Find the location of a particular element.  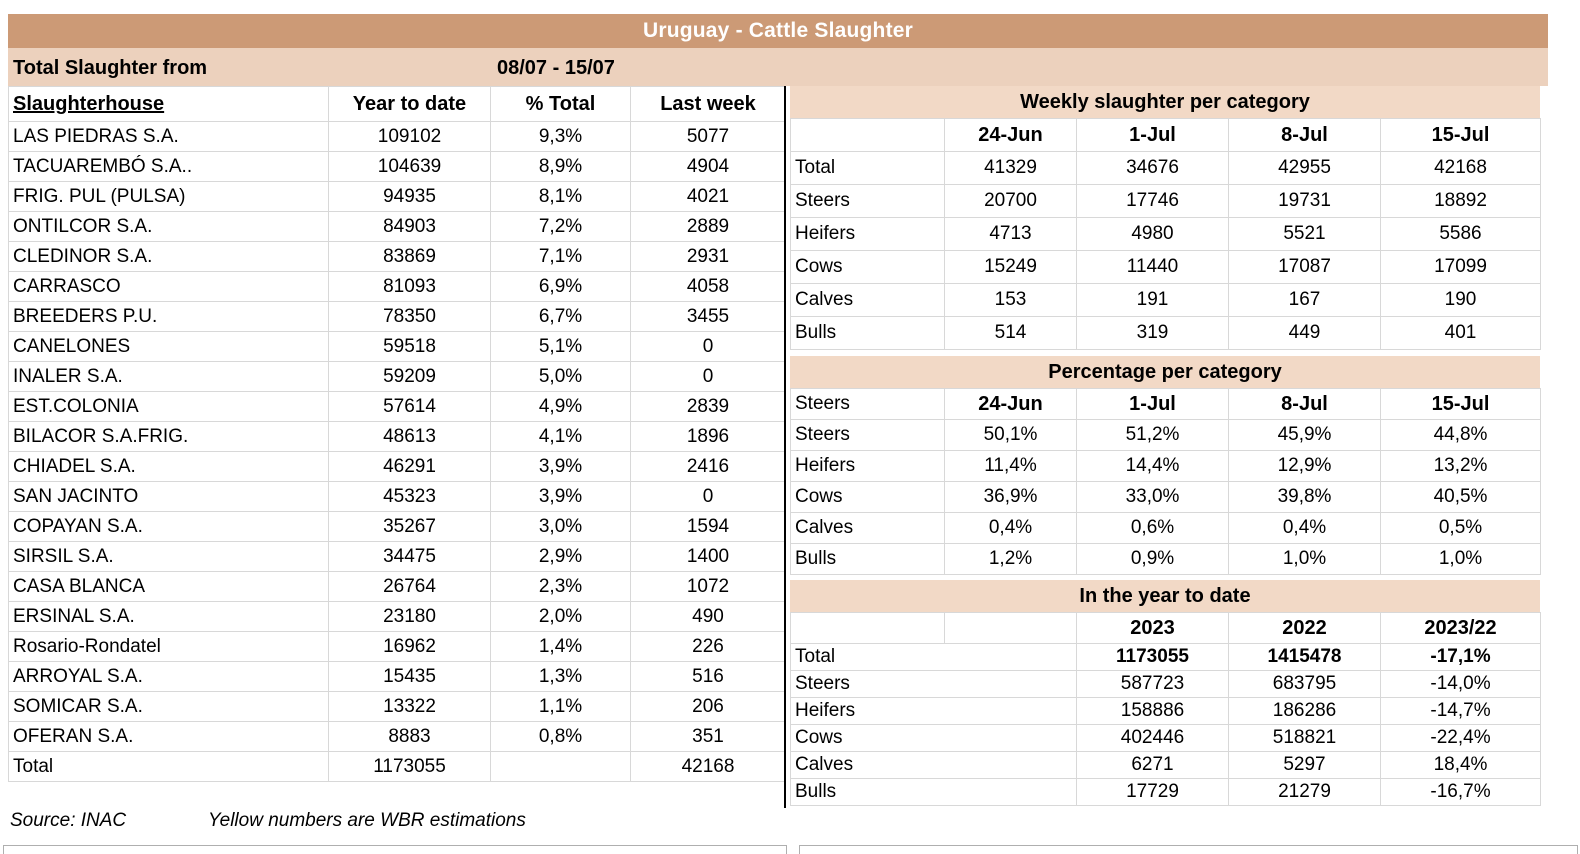

pct-value: 0,5% is located at coordinates (1460, 528).